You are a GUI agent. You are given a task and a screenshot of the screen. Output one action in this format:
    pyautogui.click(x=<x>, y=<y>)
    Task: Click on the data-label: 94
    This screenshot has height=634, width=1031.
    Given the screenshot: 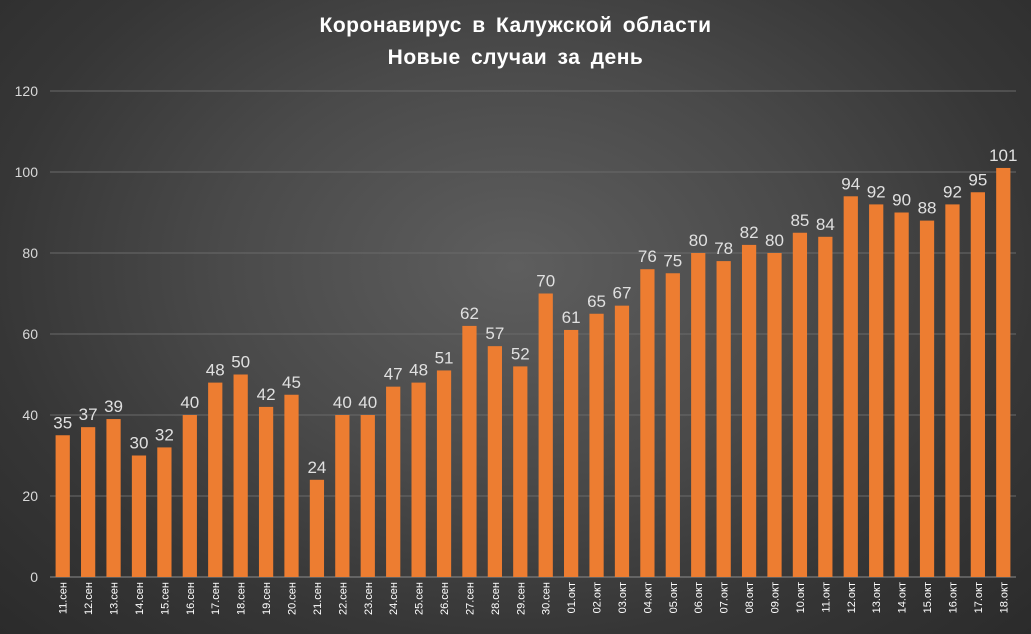 What is the action you would take?
    pyautogui.click(x=850, y=183)
    